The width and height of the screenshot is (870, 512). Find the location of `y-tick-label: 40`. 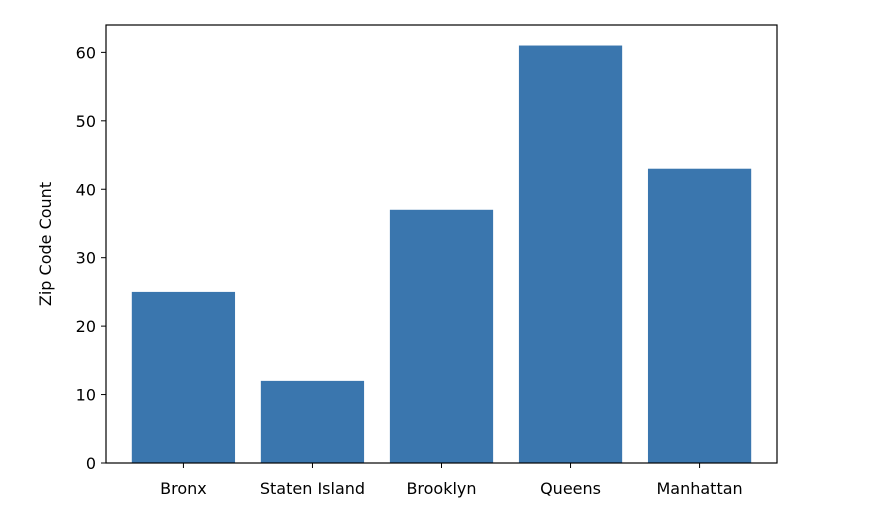

y-tick-label: 40 is located at coordinates (86, 189).